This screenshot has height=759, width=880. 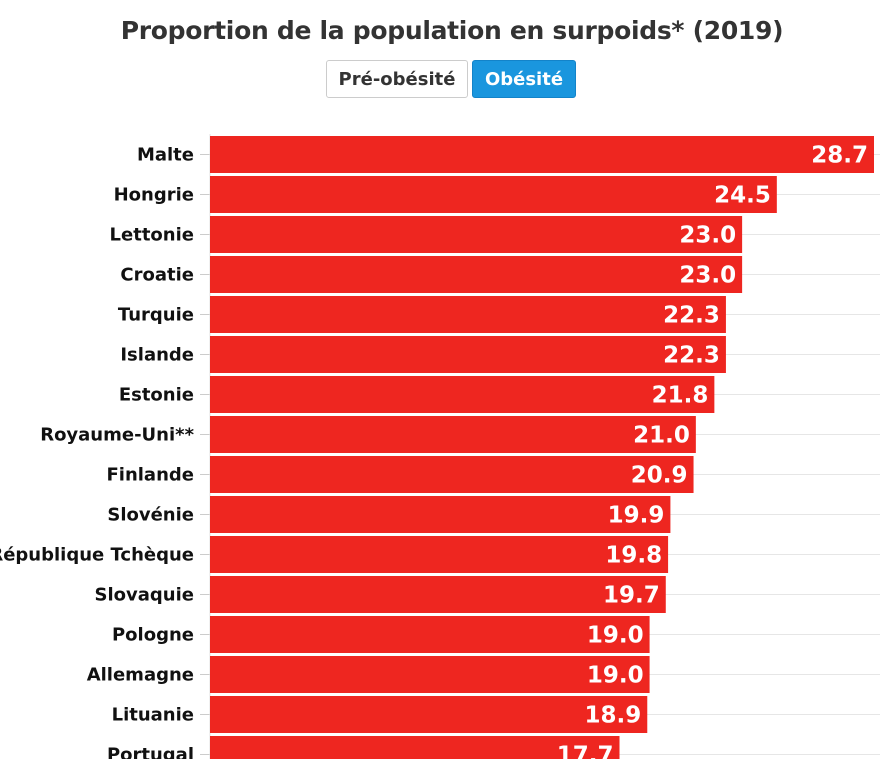 I want to click on data-label: 21.0, so click(x=661, y=436).